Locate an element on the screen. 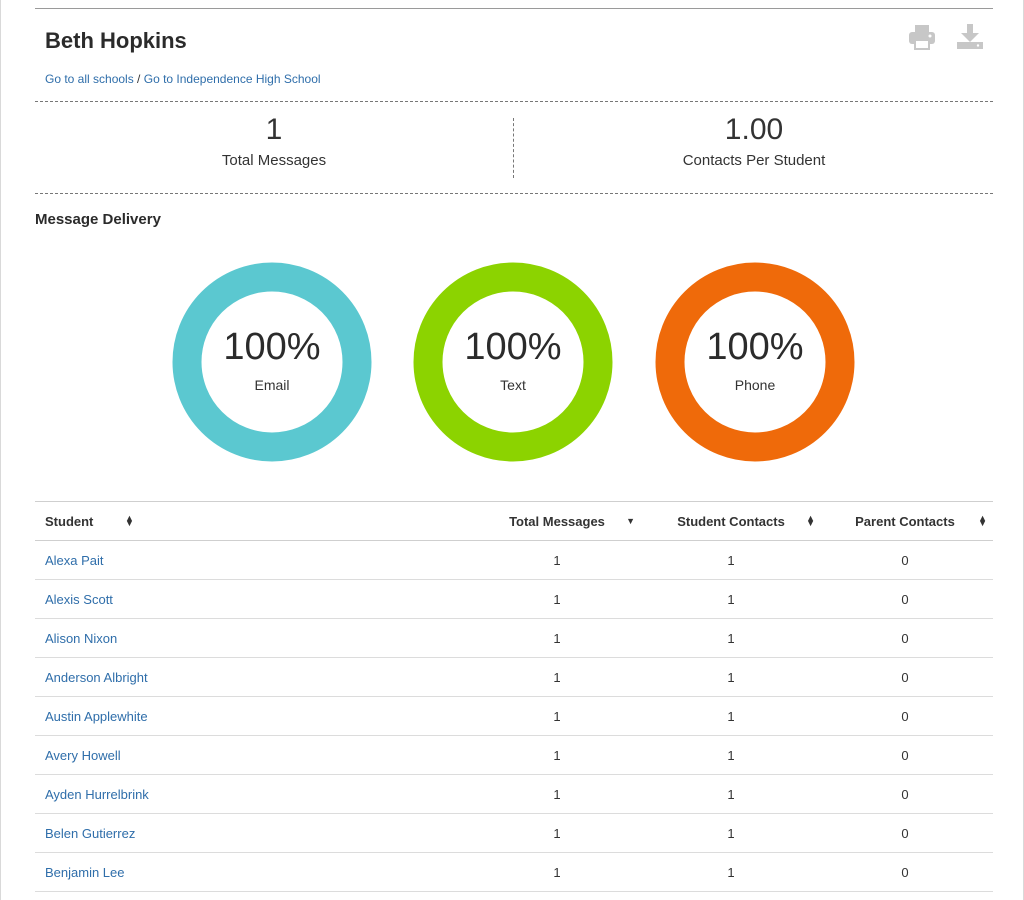 The image size is (1024, 900). contacts-per-student-label: Contacts Per Student is located at coordinates (754, 160).